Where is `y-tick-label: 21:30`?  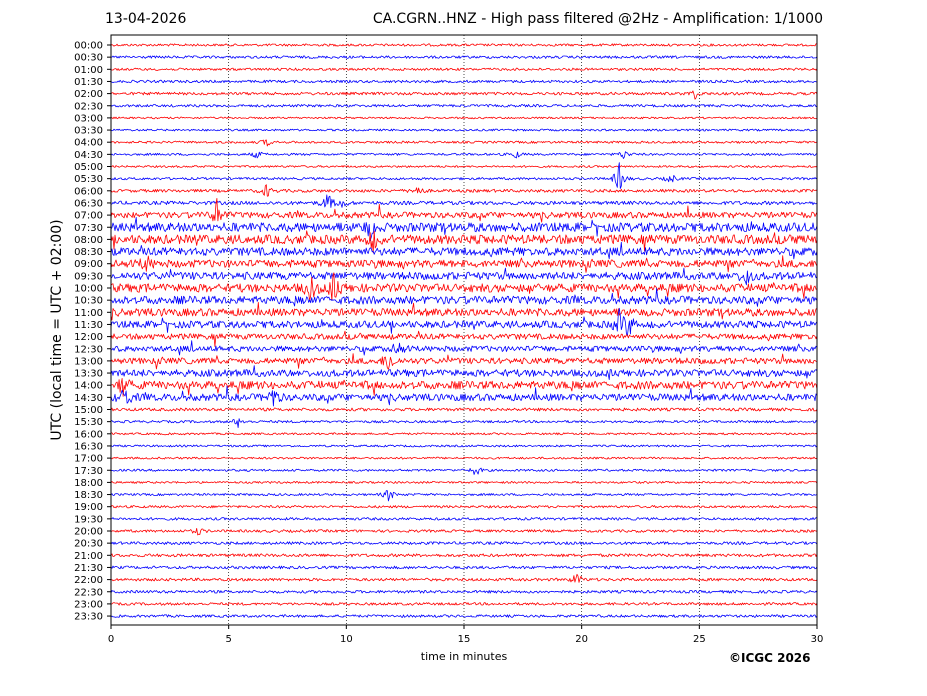
y-tick-label: 21:30 is located at coordinates (88, 568).